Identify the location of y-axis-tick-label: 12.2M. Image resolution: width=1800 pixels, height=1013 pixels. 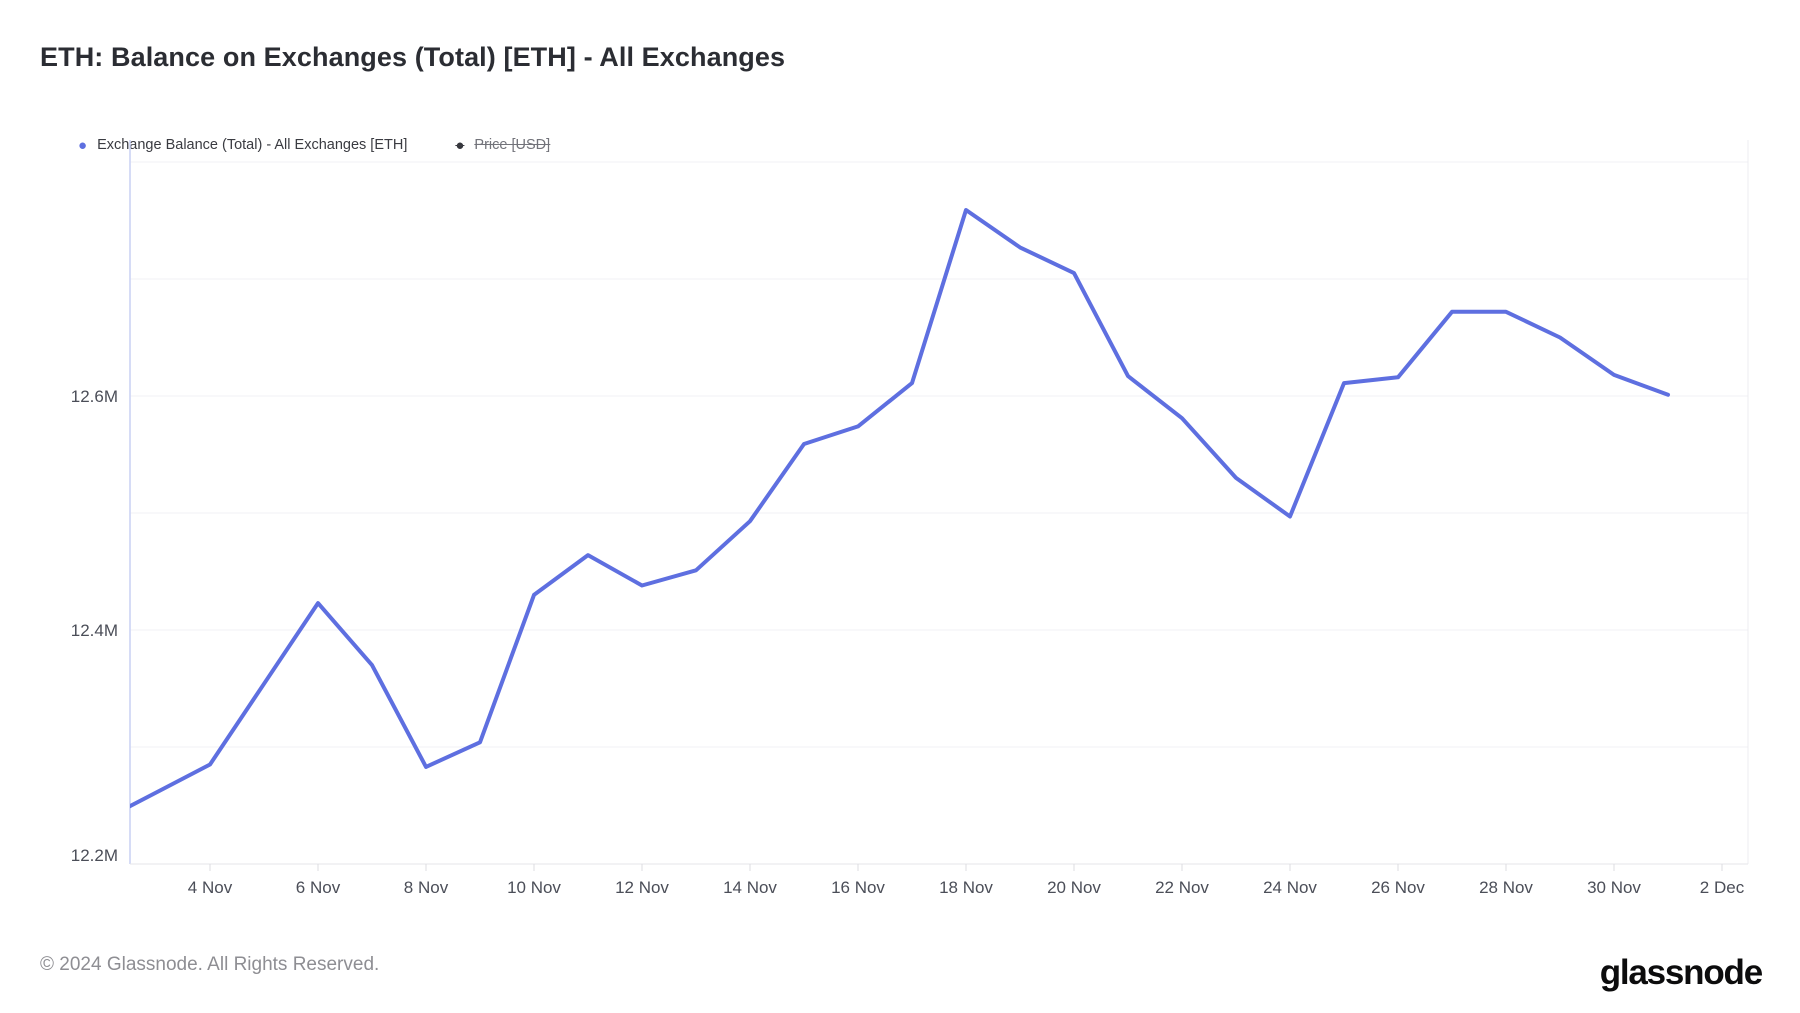
(94, 855).